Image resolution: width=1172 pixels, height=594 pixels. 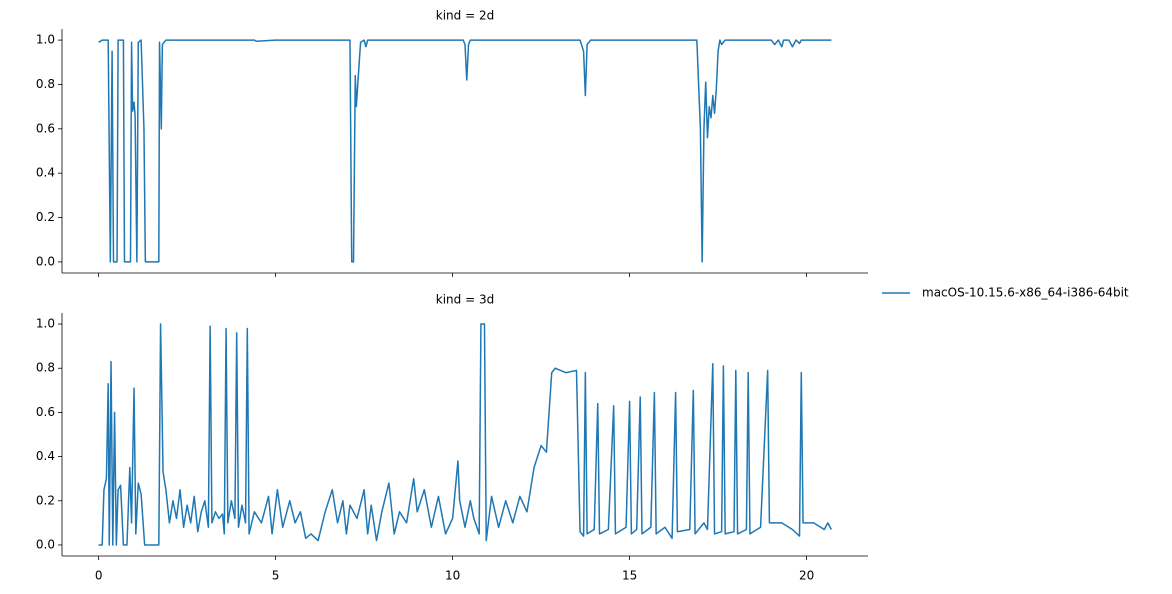 What do you see at coordinates (465, 16) in the screenshot?
I see `panel-title: kind = 2d` at bounding box center [465, 16].